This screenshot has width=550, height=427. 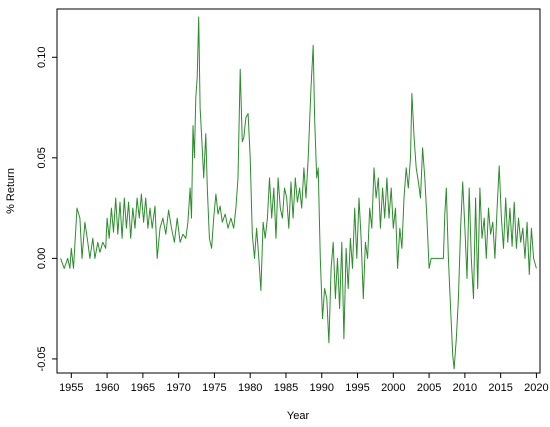 I want to click on x-tick-label: 2020, so click(x=536, y=388).